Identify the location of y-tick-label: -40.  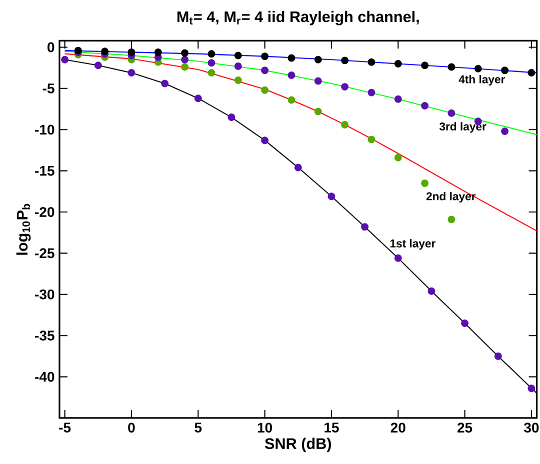
(44, 377).